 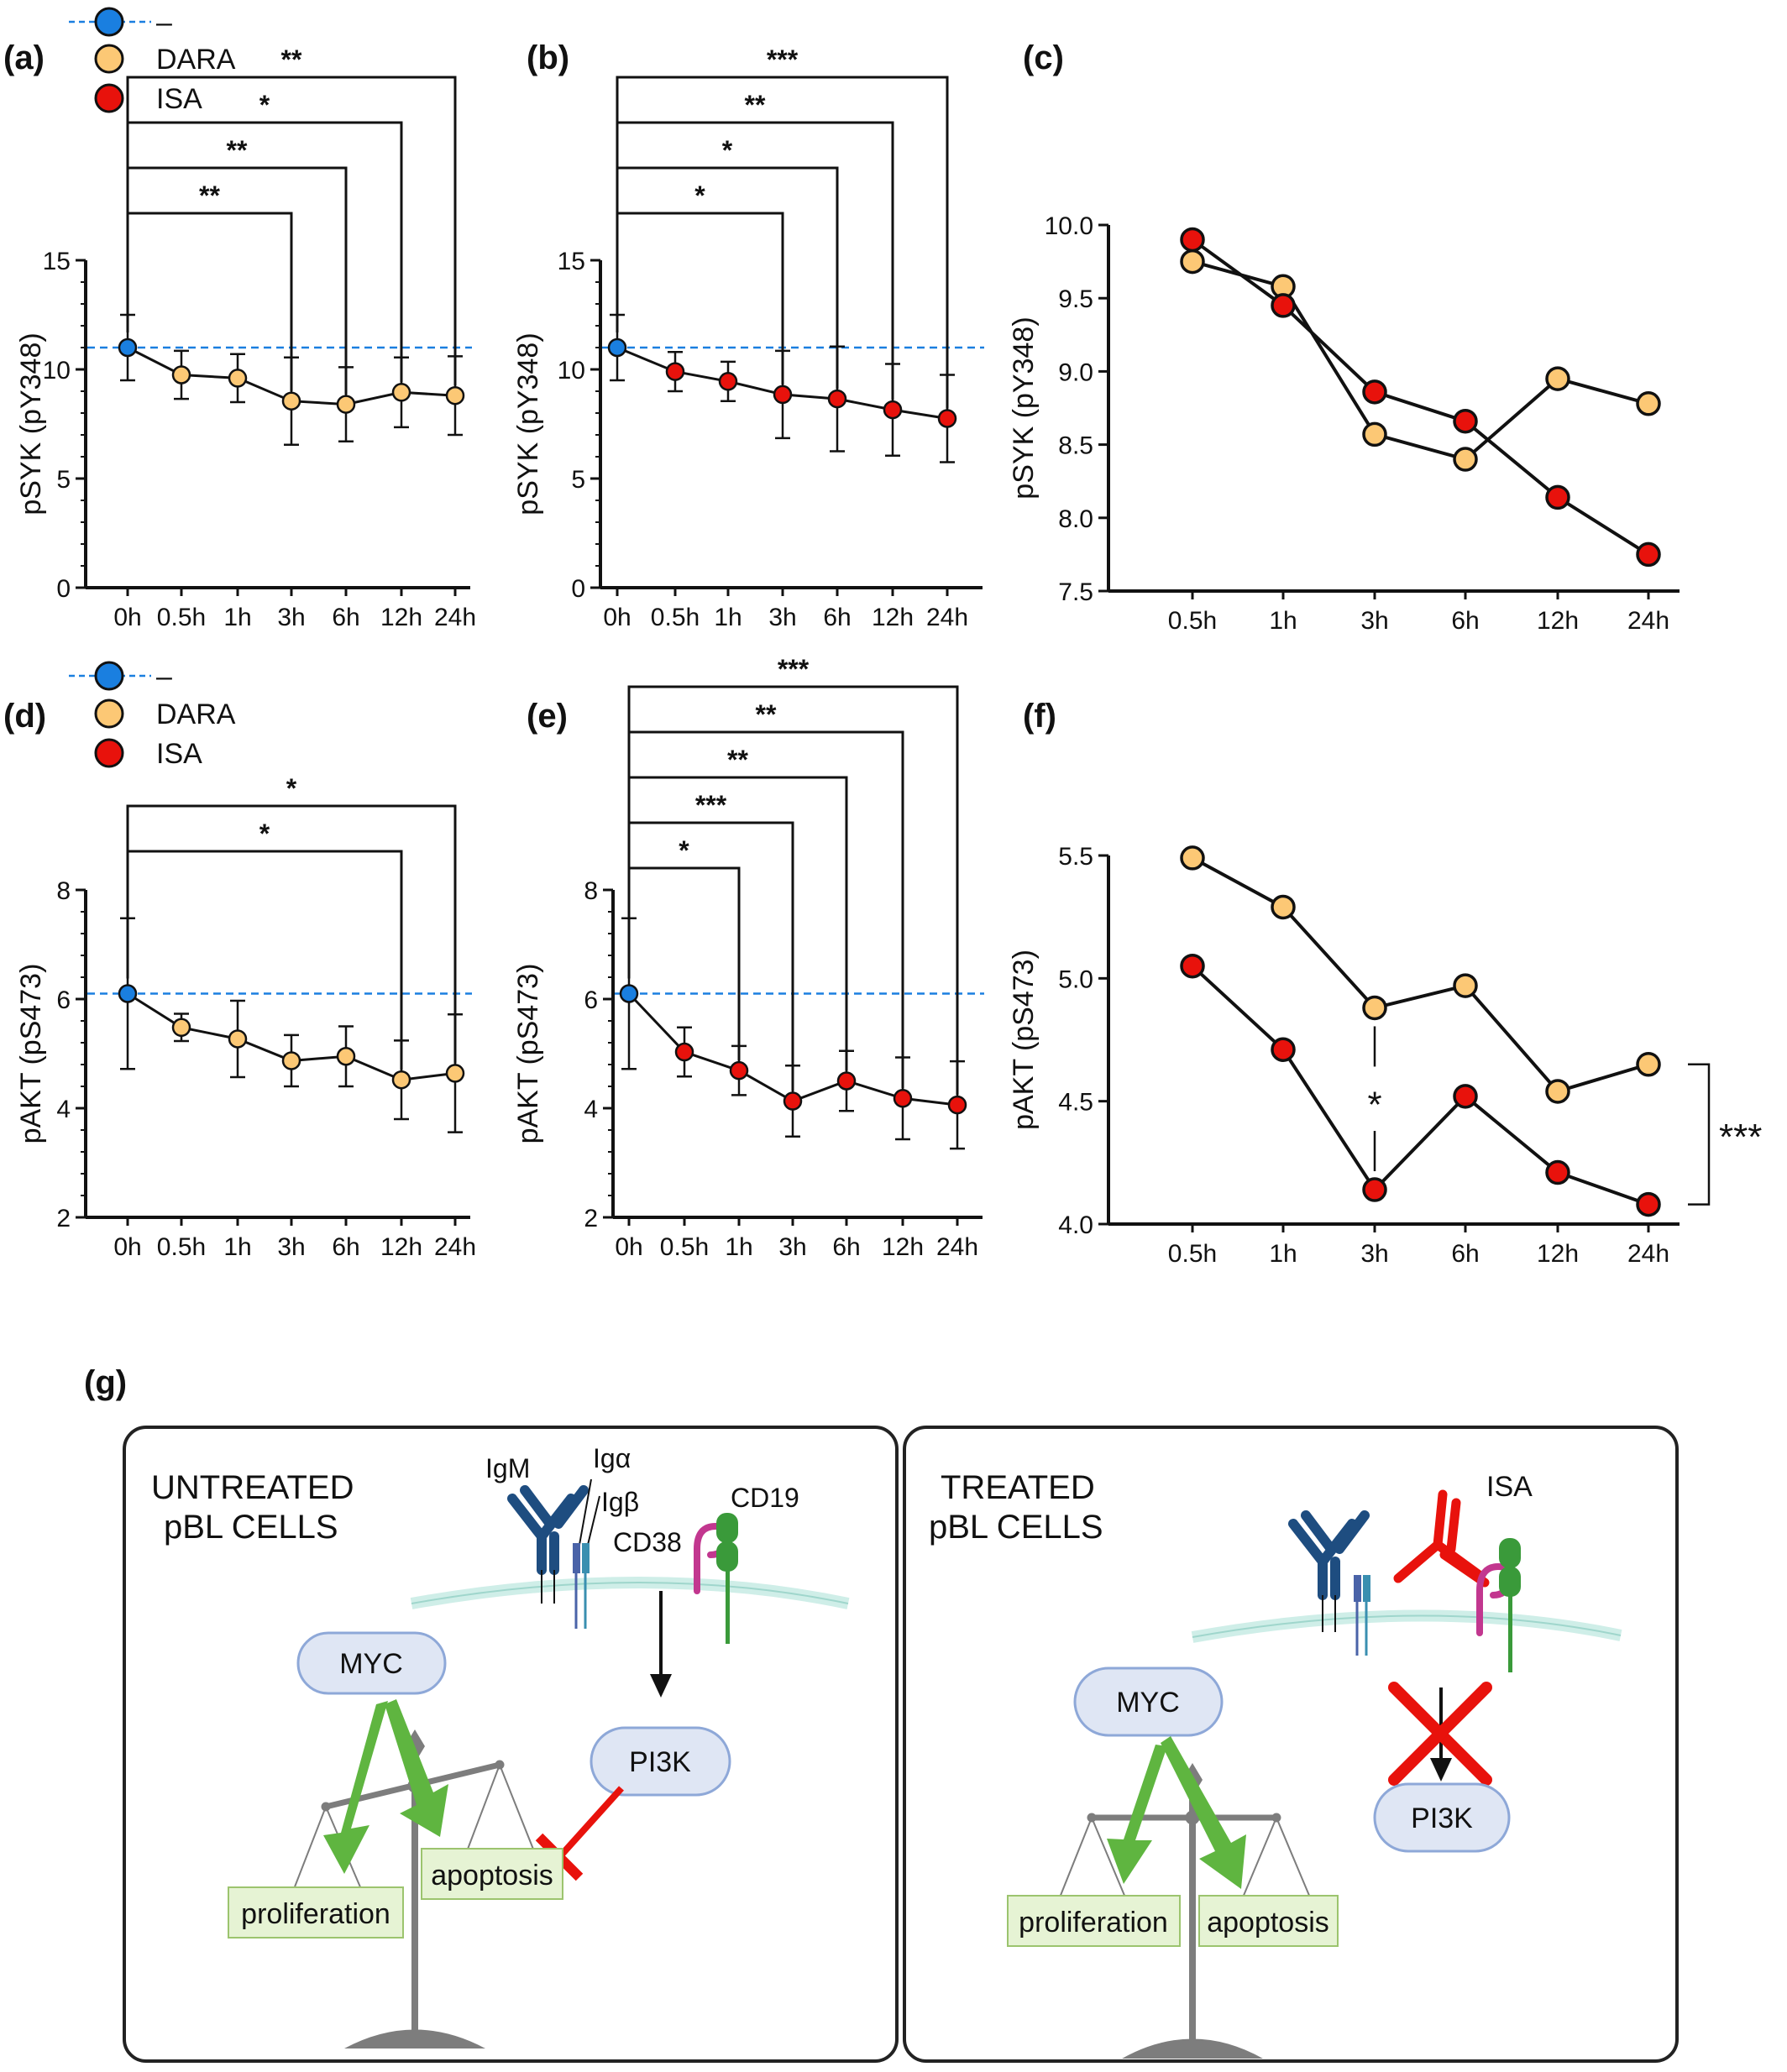 What do you see at coordinates (251, 1527) in the screenshot?
I see `untreated-title-line2: pBL CELLS` at bounding box center [251, 1527].